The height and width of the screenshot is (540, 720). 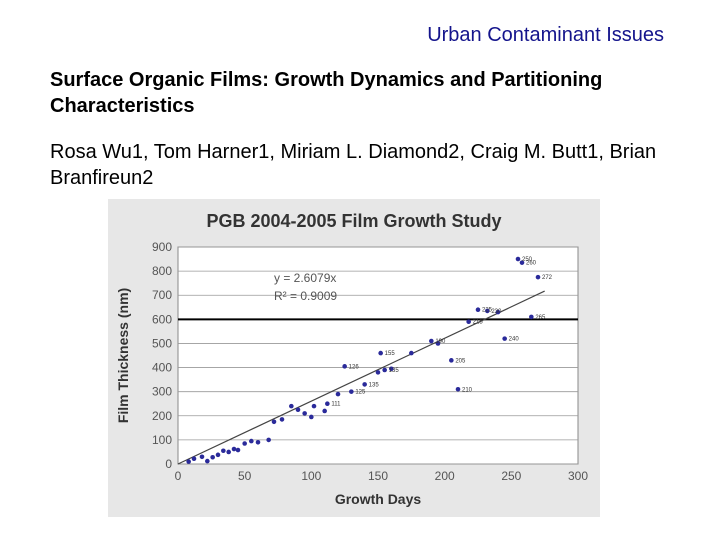 I want to click on point-label: 190, so click(x=440, y=342).